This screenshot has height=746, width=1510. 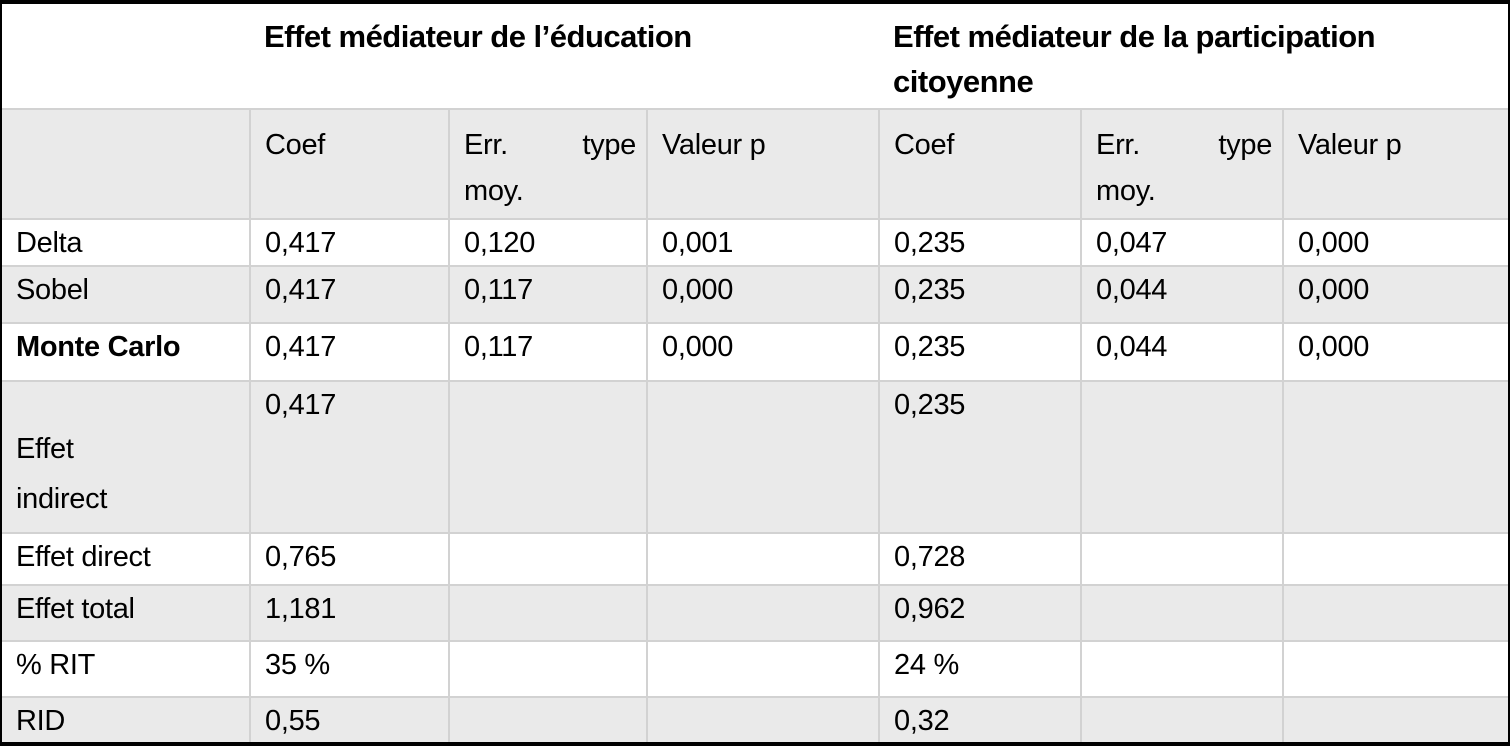 I want to click on value-cell: 1,181, so click(x=349, y=613).